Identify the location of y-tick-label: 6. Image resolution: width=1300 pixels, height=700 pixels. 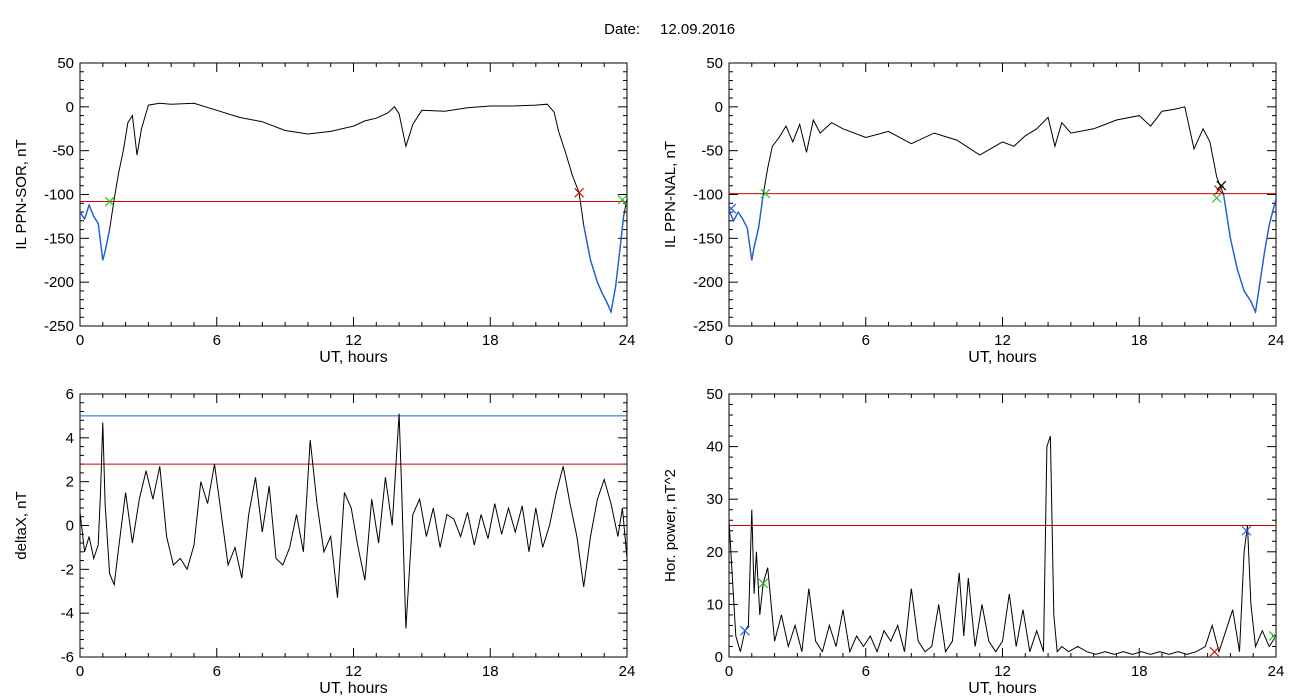
(70, 394).